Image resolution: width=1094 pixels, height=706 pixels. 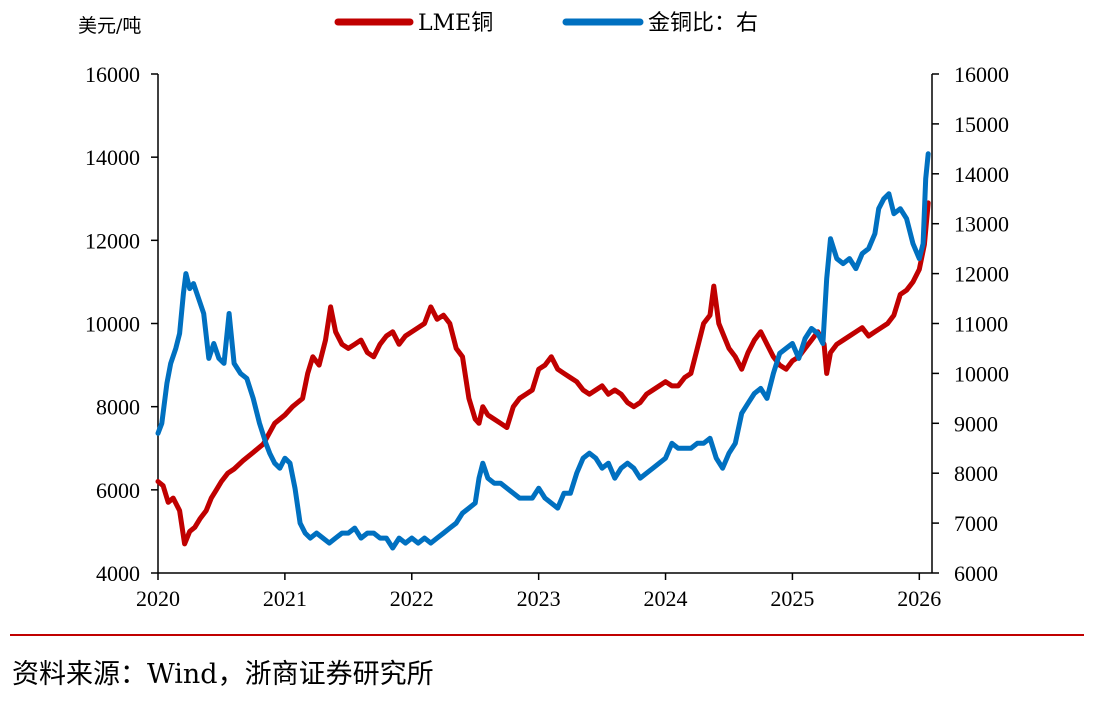 What do you see at coordinates (976, 523) in the screenshot?
I see `right-y-tick-label: 7000` at bounding box center [976, 523].